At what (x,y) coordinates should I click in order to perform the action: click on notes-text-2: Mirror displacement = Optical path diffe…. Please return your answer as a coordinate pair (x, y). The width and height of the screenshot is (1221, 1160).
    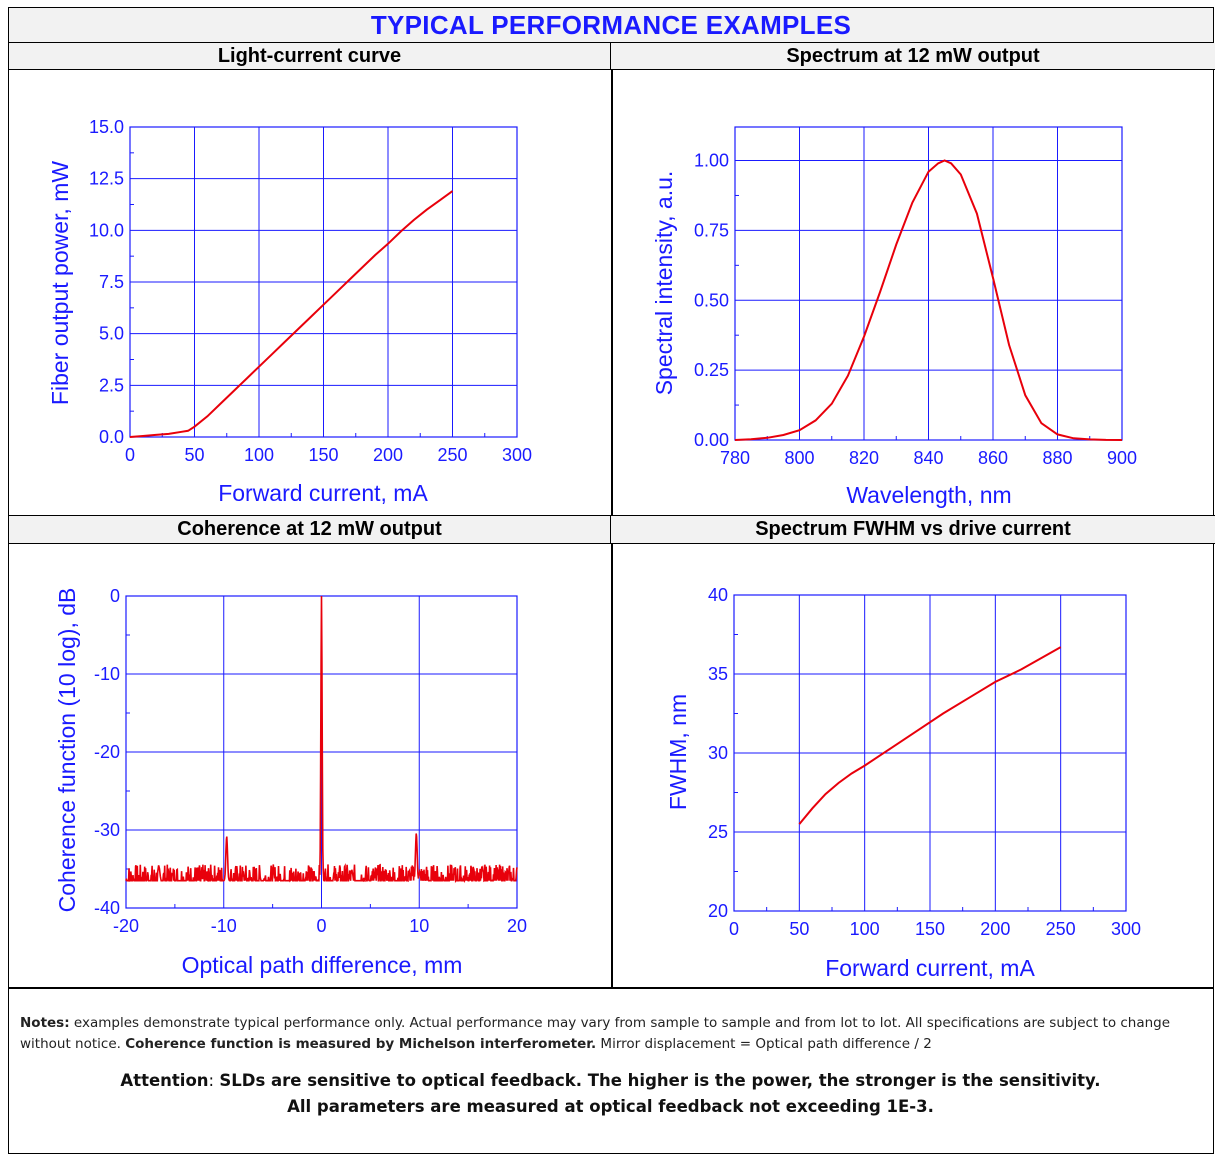
    Looking at the image, I should click on (764, 1044).